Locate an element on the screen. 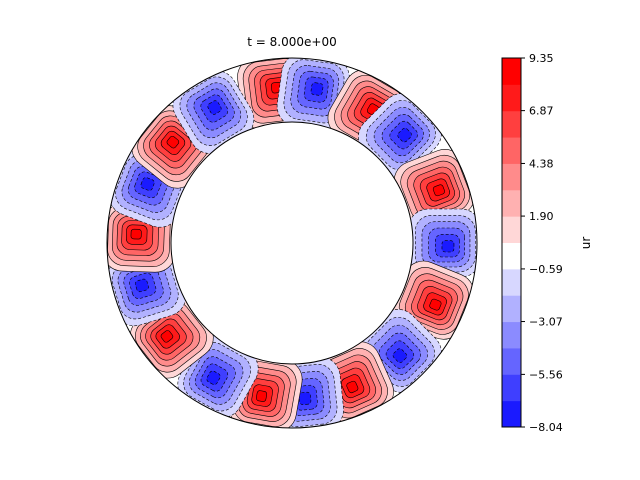 Image resolution: width=640 pixels, height=480 pixels. colorbar-frame is located at coordinates (511, 242).